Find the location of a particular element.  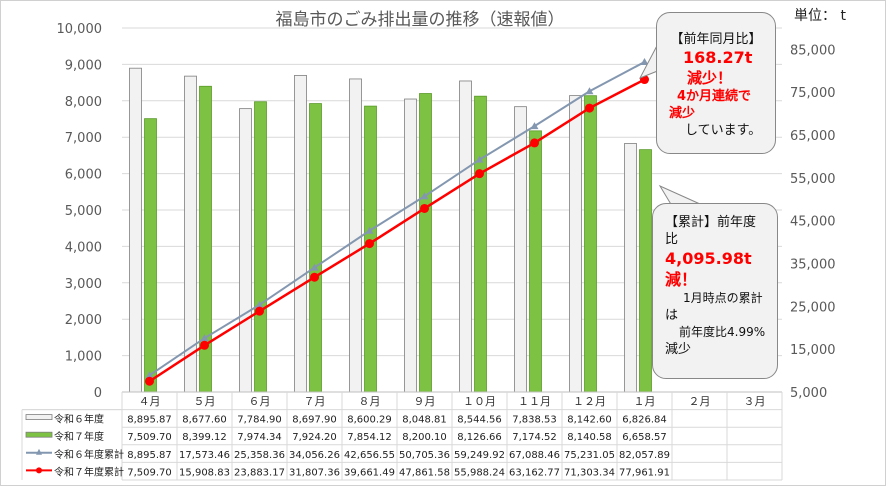

legend-swatch is located at coordinates (39, 417).